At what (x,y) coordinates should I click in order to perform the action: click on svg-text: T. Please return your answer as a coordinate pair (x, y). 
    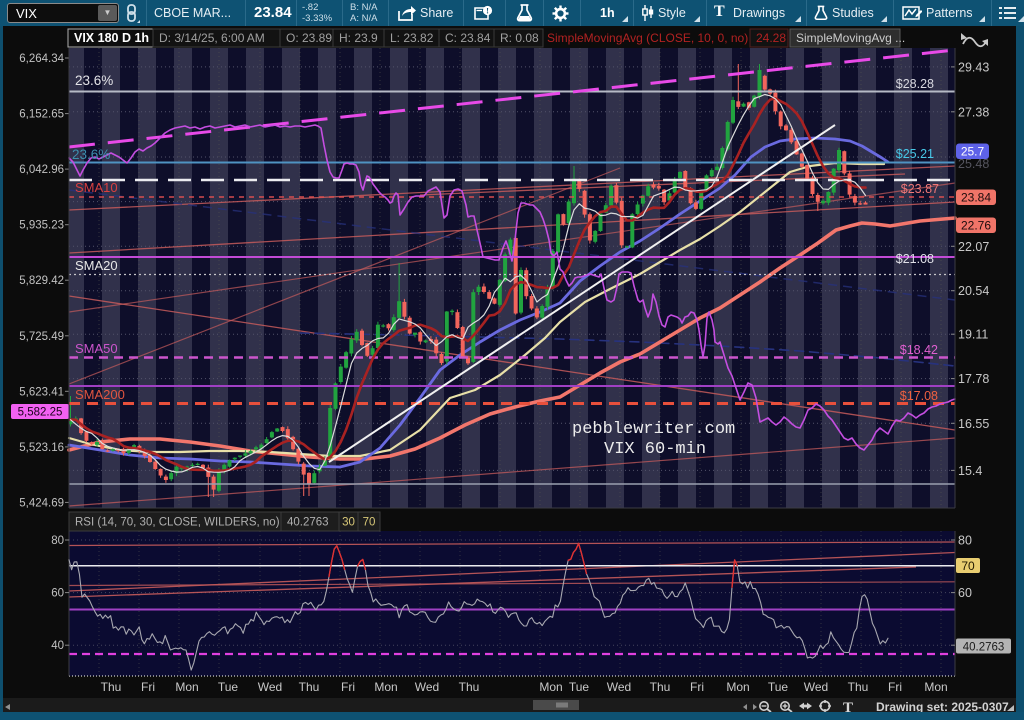
    Looking at the image, I should click on (848, 708).